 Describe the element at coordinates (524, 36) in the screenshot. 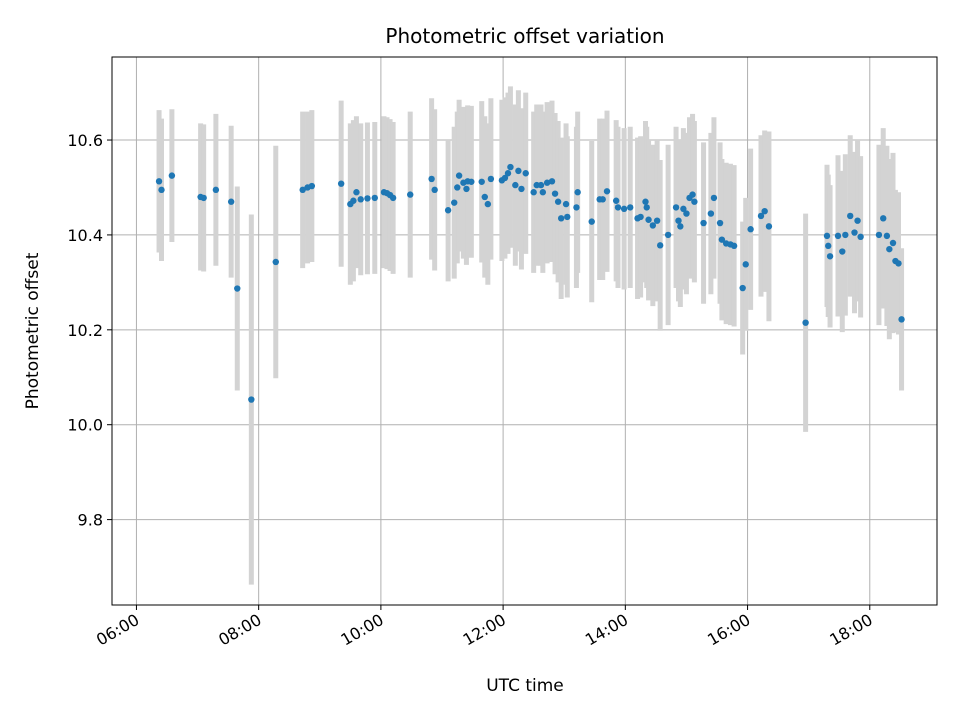

I see `chart-title: Photometric offset variation` at that location.